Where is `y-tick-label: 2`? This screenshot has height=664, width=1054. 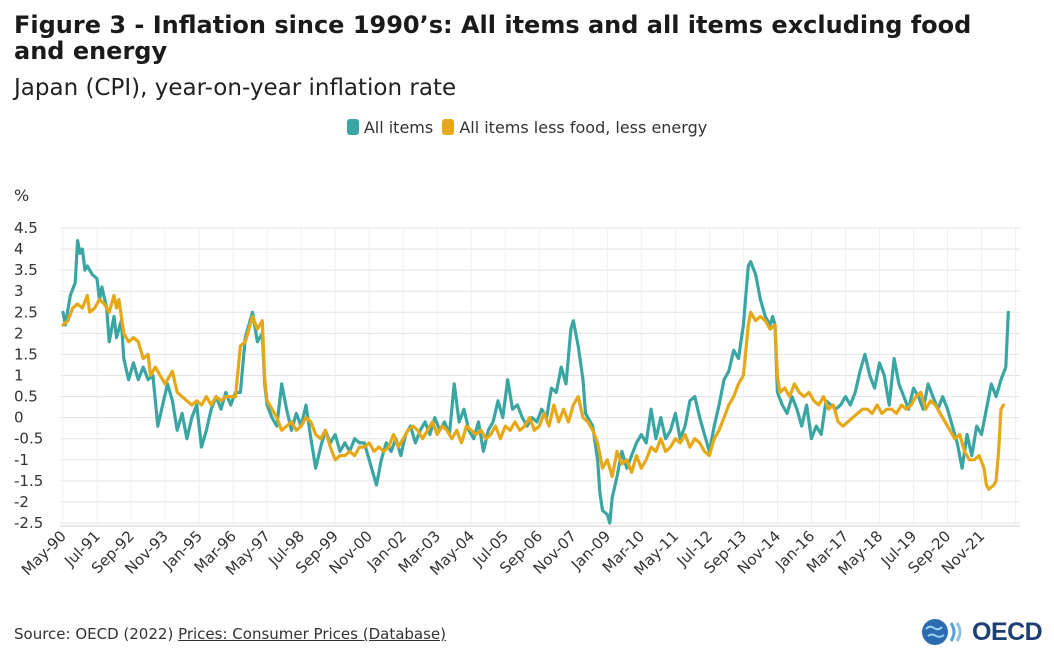
y-tick-label: 2 is located at coordinates (19, 333).